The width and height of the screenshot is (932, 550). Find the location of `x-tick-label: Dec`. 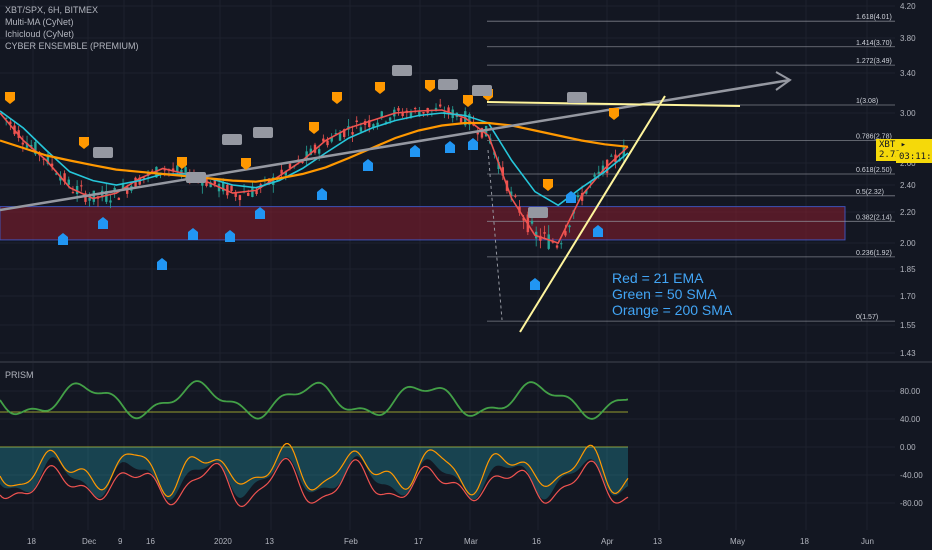

x-tick-label: Dec is located at coordinates (89, 541).